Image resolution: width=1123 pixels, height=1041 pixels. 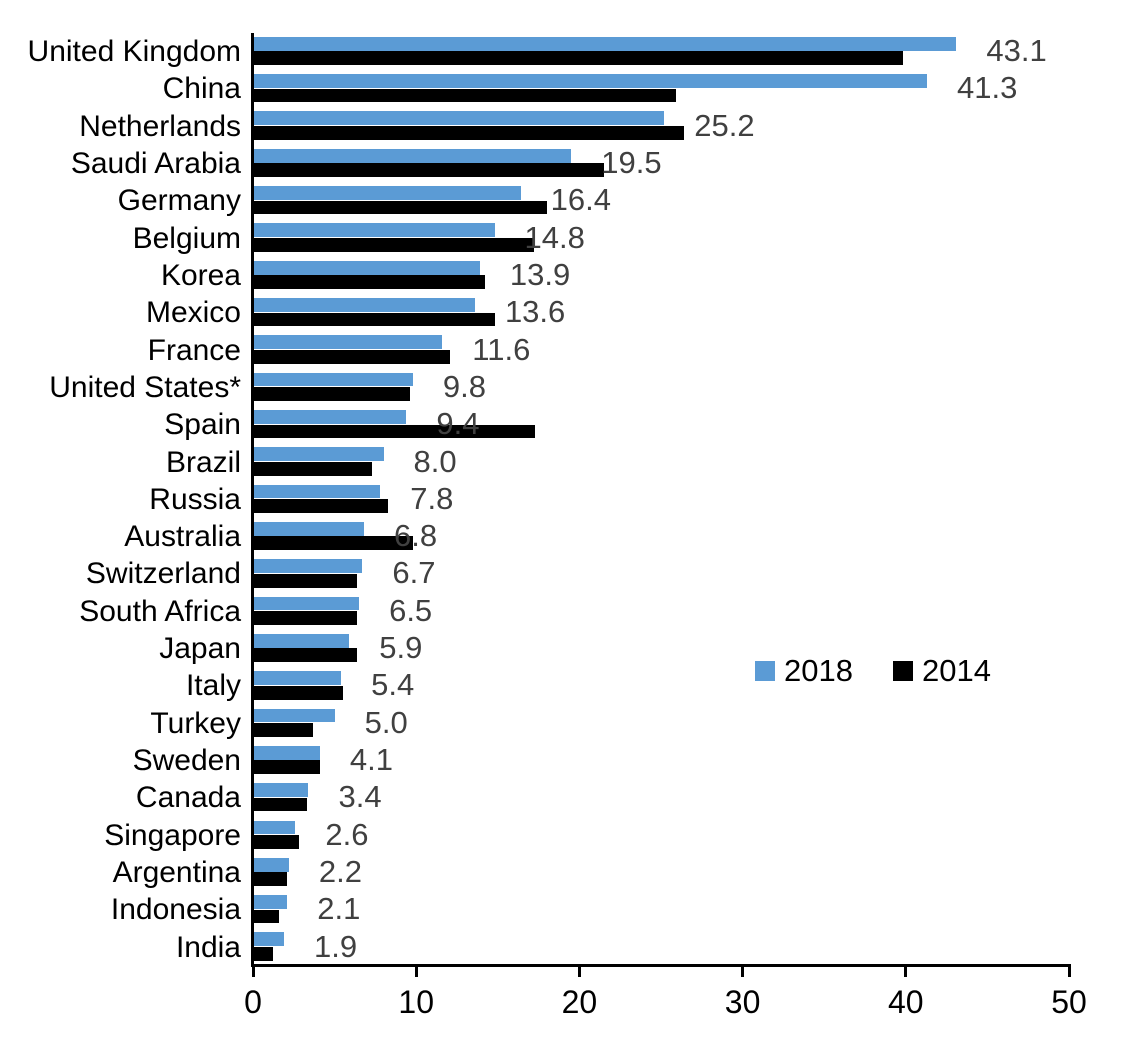 What do you see at coordinates (579, 1002) in the screenshot?
I see `x-tick-label: 20` at bounding box center [579, 1002].